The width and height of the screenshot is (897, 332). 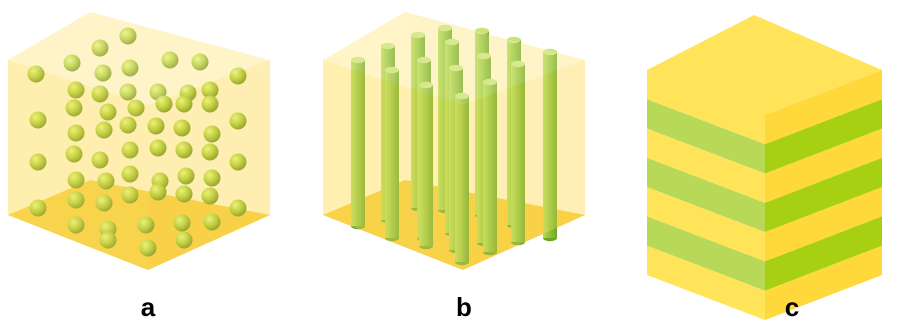 What do you see at coordinates (792, 307) in the screenshot?
I see `panel-label-c: c` at bounding box center [792, 307].